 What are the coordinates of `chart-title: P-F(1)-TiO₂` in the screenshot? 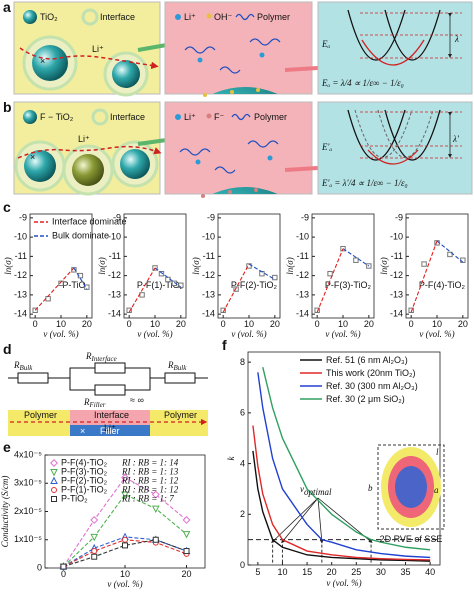 It's located at (160, 285).